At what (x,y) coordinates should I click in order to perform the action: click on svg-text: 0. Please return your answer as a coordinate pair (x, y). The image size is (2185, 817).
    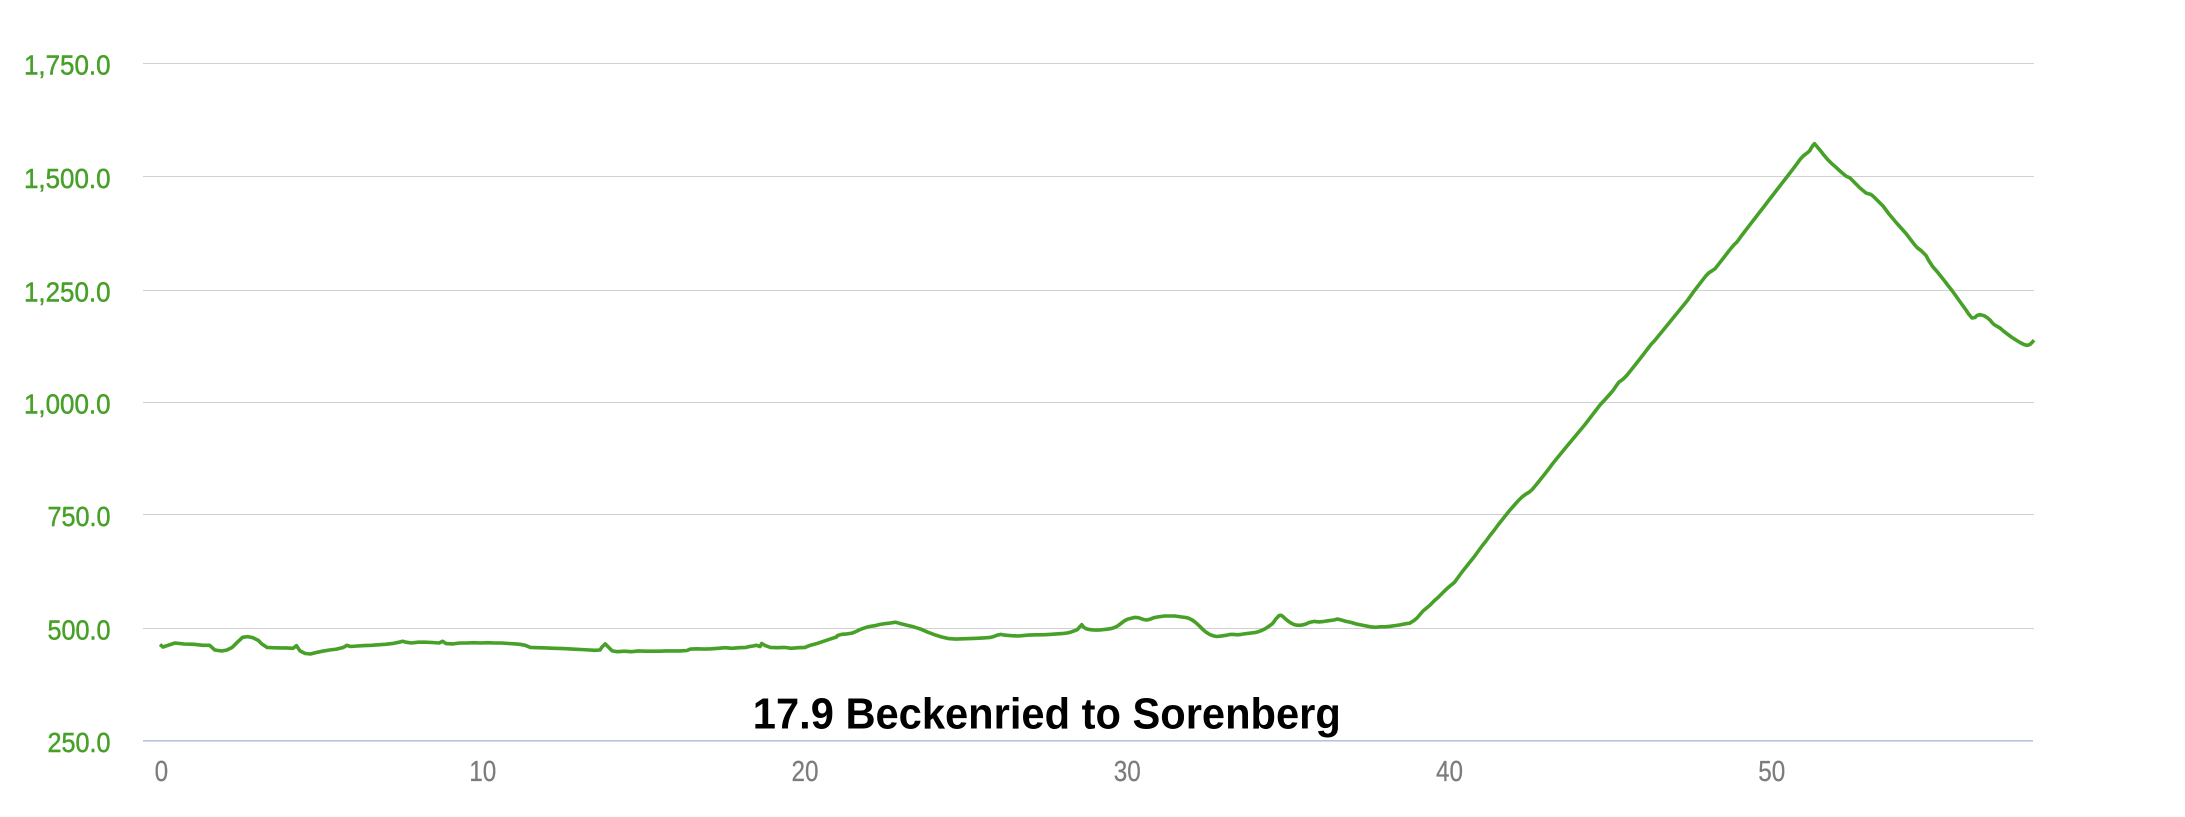
    Looking at the image, I should click on (162, 772).